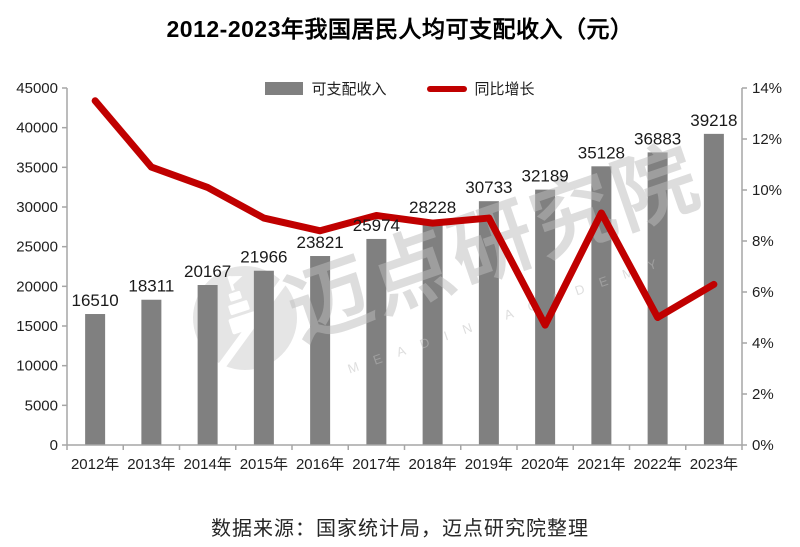 Image resolution: width=800 pixels, height=547 pixels. I want to click on x-axis-label: 2017年, so click(376, 464).